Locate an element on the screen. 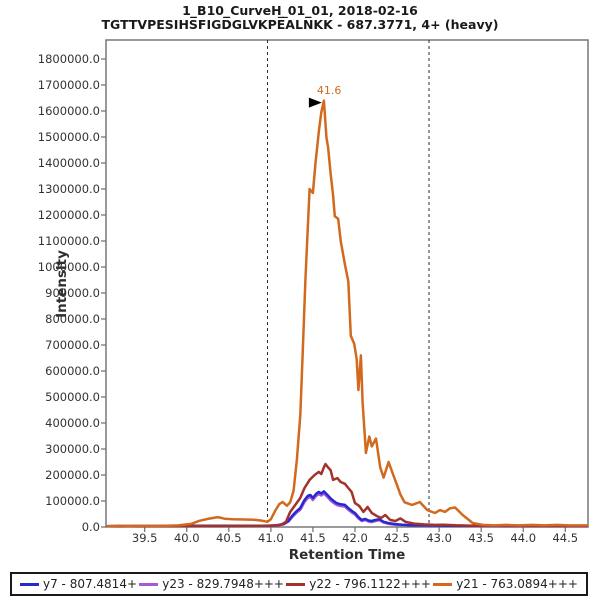 This screenshot has width=600, height=600. series-line-y22 is located at coordinates (347, 495).